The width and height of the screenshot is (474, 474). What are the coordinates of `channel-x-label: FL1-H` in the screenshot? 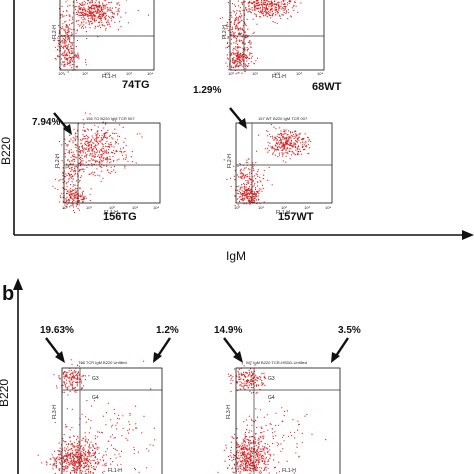 It's located at (115, 471).